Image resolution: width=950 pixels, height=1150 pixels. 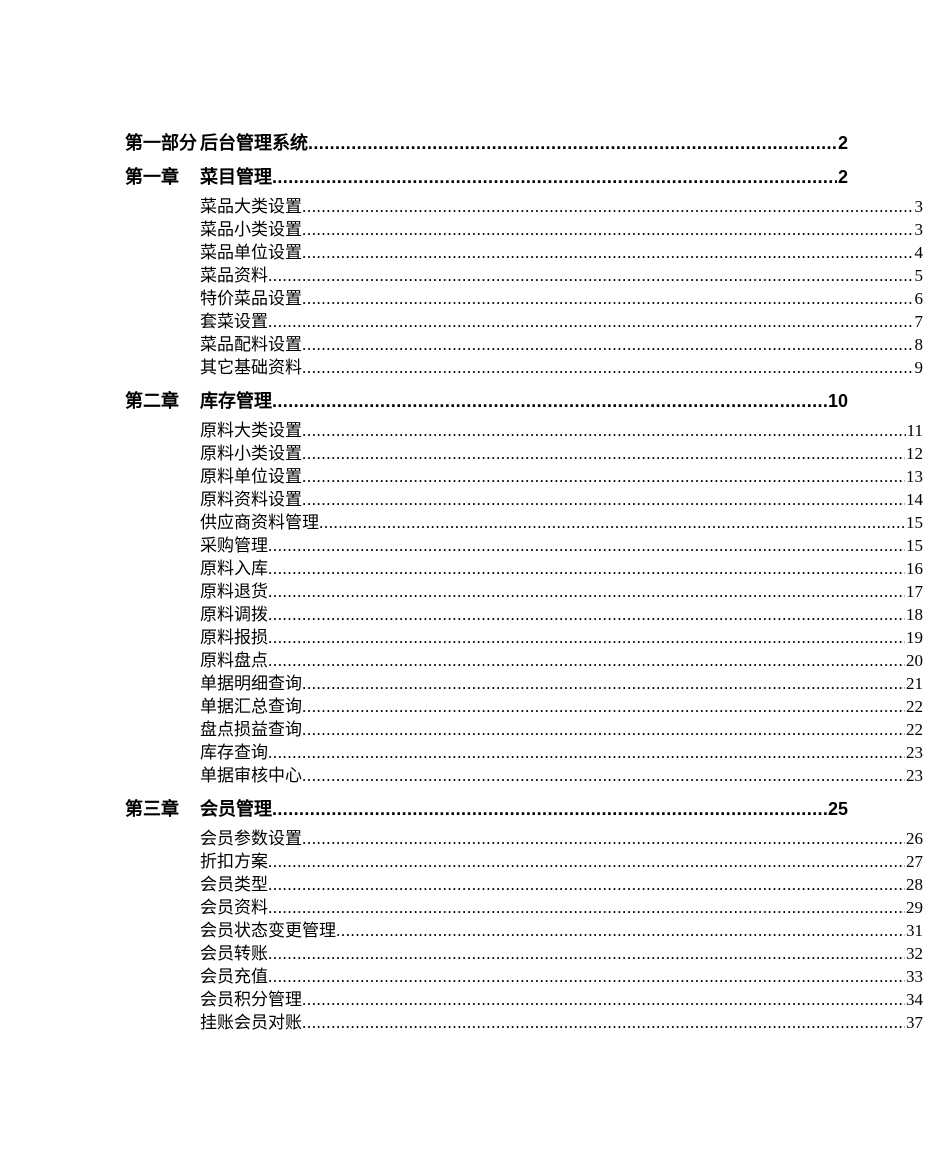 I want to click on toc-entry: 菜品小类设置 3, so click(x=524, y=229).